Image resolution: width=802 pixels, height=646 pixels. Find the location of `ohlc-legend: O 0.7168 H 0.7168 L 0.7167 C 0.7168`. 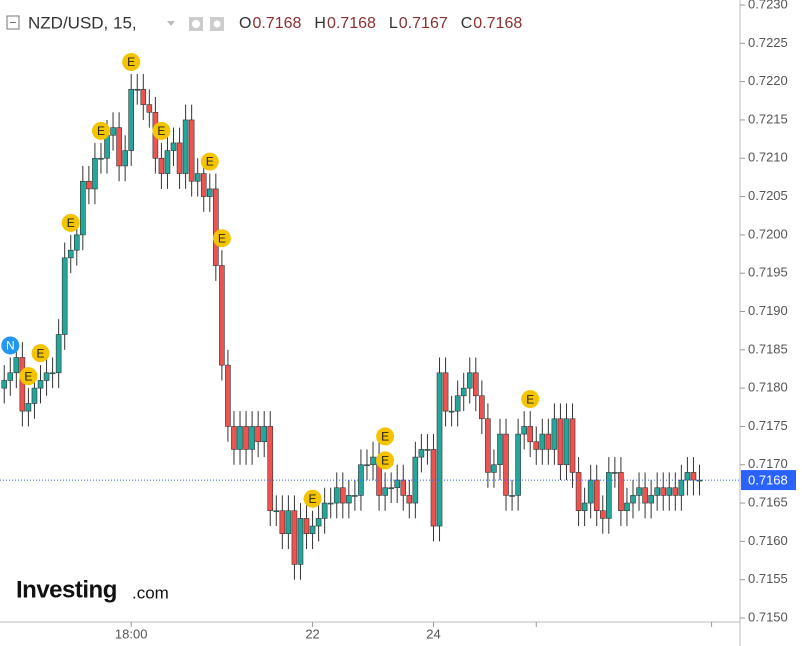

ohlc-legend: O 0.7168 H 0.7168 L 0.7167 C 0.7168 is located at coordinates (380, 23).